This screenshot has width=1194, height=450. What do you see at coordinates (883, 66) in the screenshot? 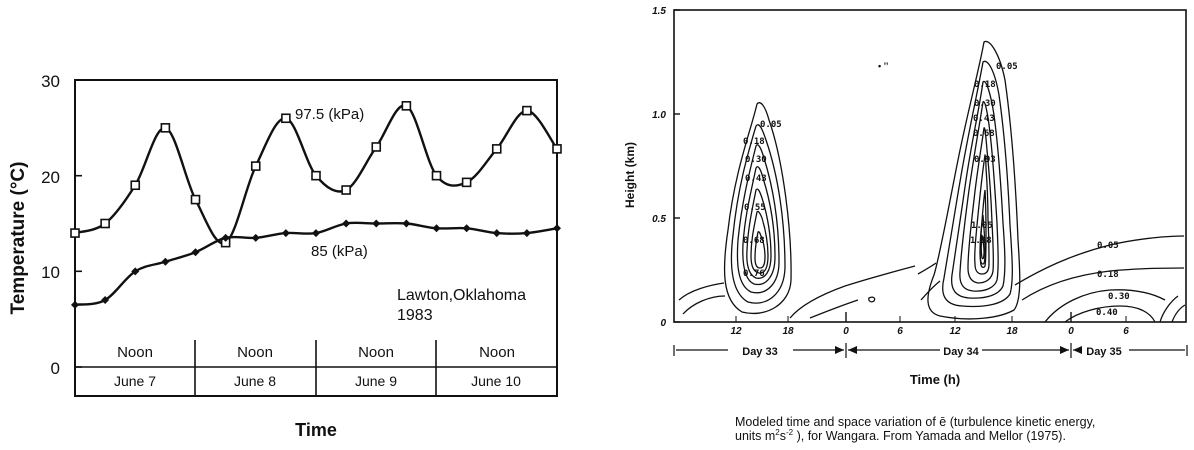
I see `stray-marks: • ’’` at bounding box center [883, 66].